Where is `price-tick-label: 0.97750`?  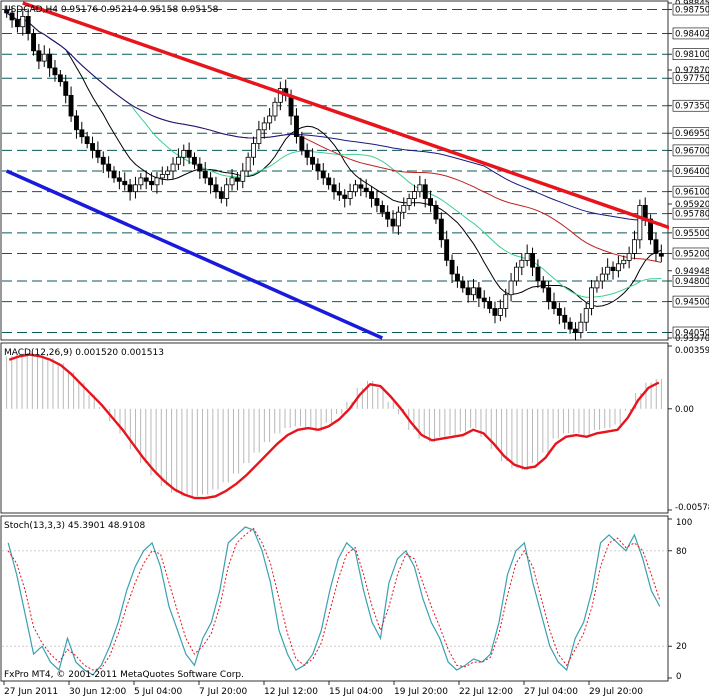 price-tick-label: 0.97750 is located at coordinates (692, 79).